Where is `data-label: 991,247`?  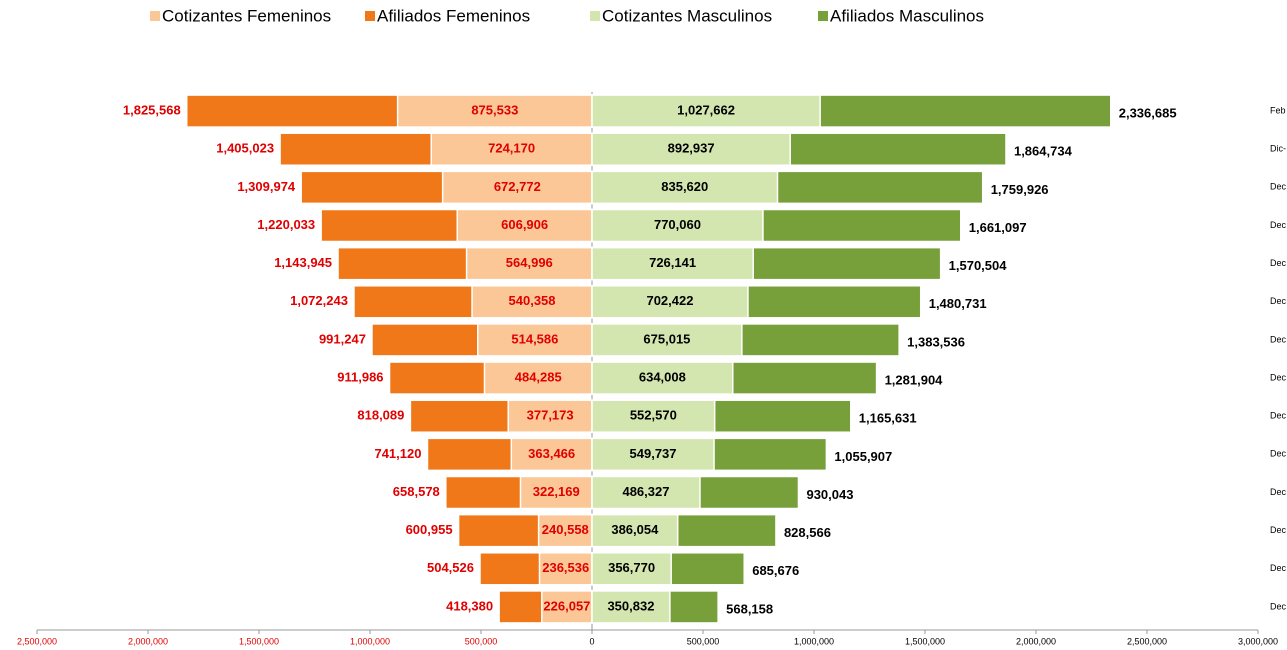 data-label: 991,247 is located at coordinates (342, 338).